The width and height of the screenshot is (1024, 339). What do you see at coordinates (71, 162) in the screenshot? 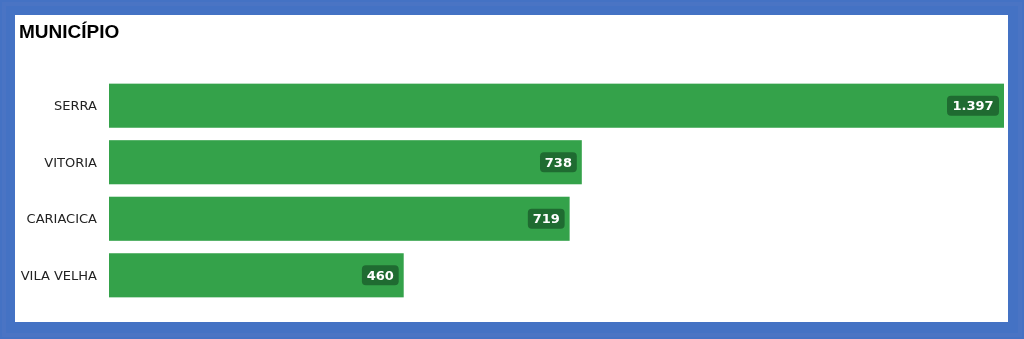
I see `y-tick-label: VITORIA` at bounding box center [71, 162].